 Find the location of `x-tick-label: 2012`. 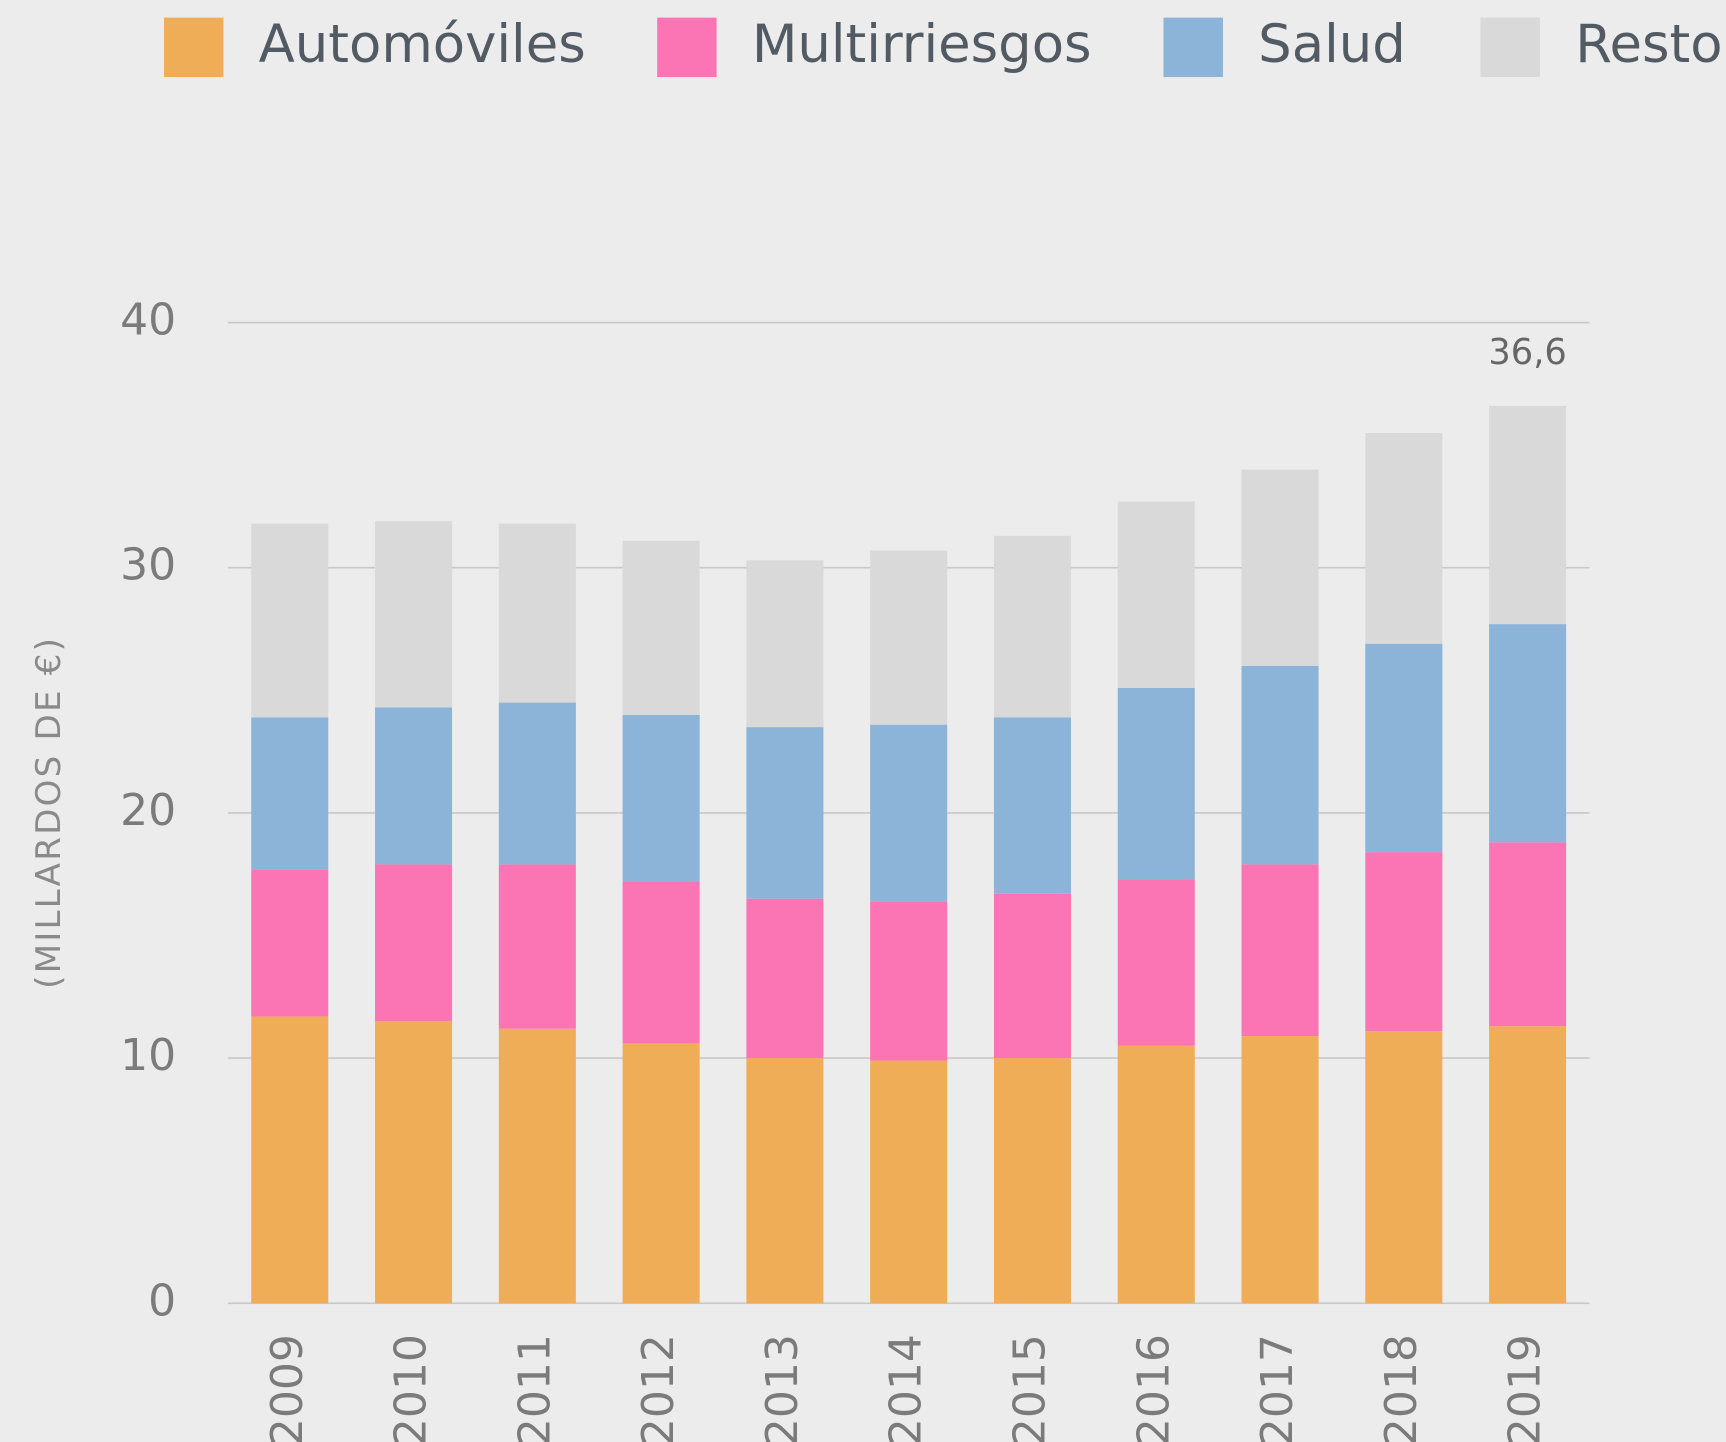

x-tick-label: 2012 is located at coordinates (658, 1388).